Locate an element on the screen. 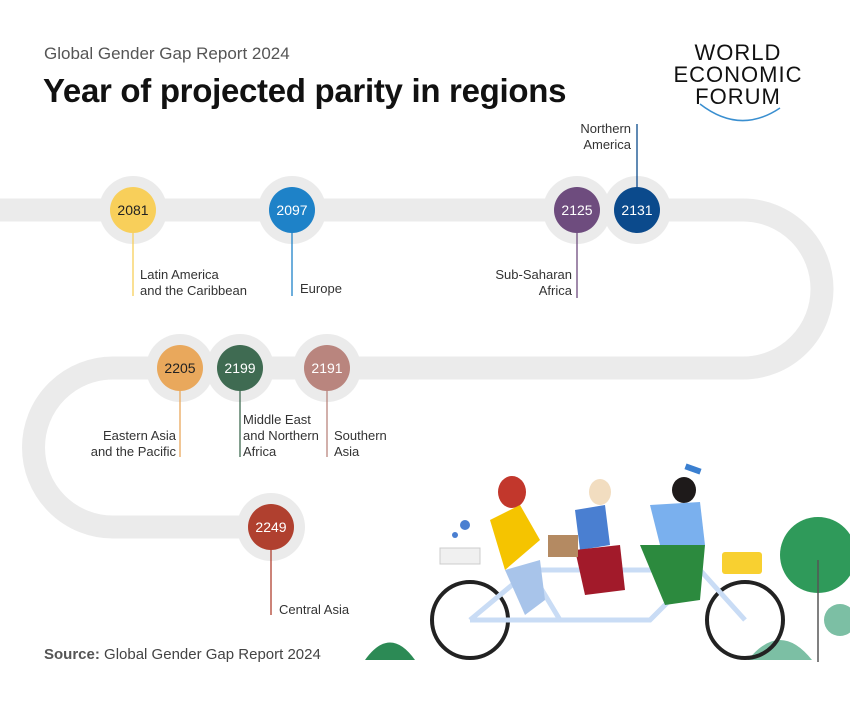 The width and height of the screenshot is (850, 702). region-label: Asia is located at coordinates (347, 451).